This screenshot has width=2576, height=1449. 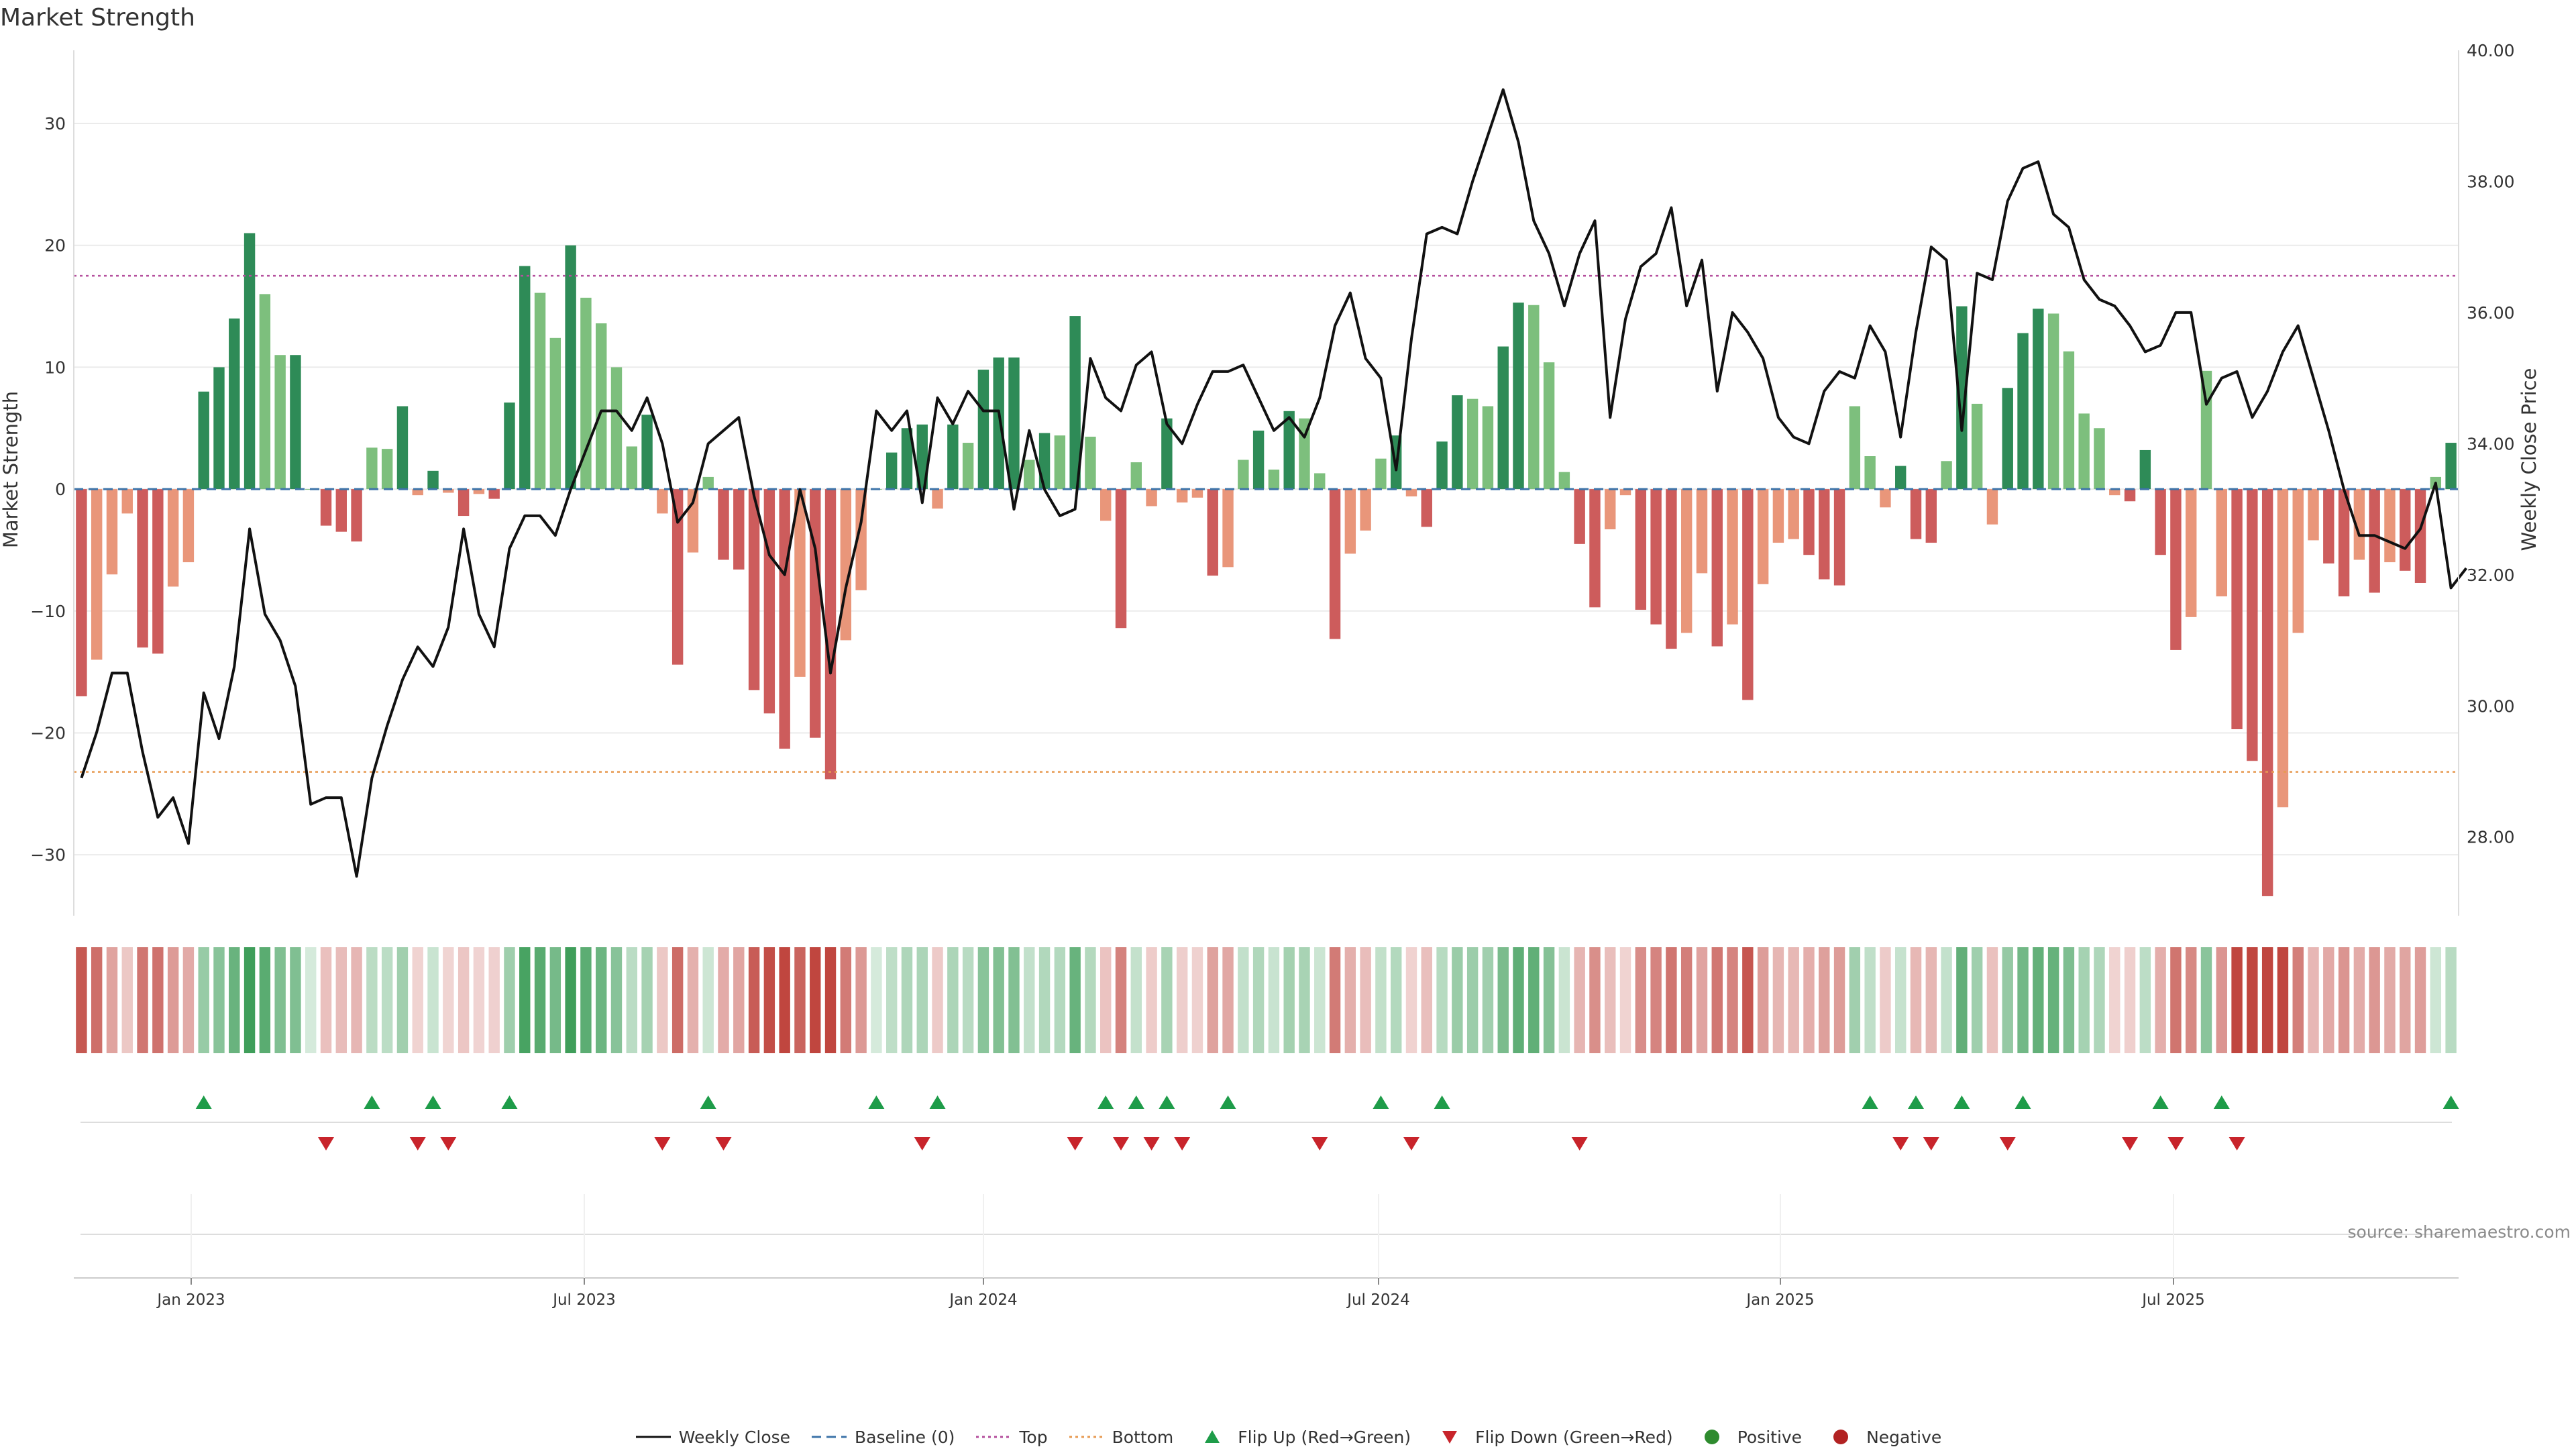 I want to click on y-axis-label: Market Strength, so click(x=11, y=469).